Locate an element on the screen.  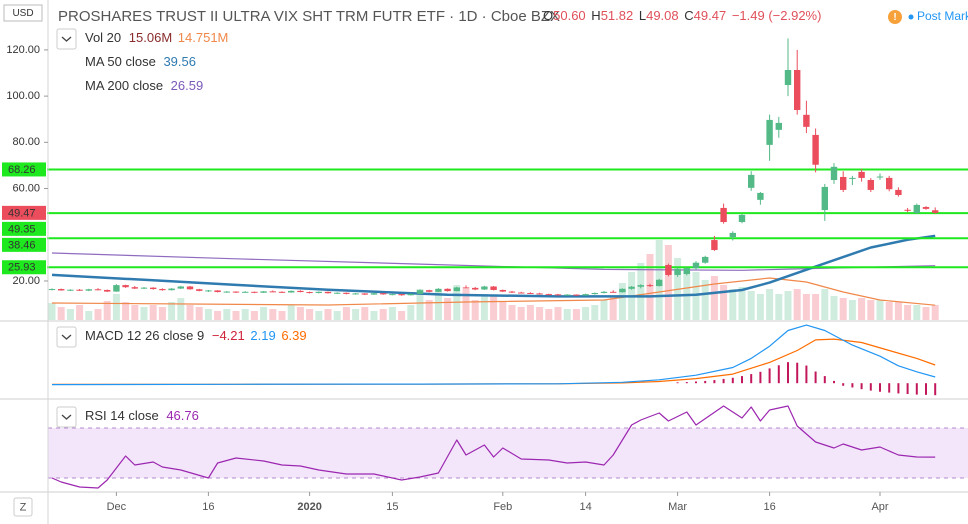
volume-ma-line is located at coordinates (493, 291).